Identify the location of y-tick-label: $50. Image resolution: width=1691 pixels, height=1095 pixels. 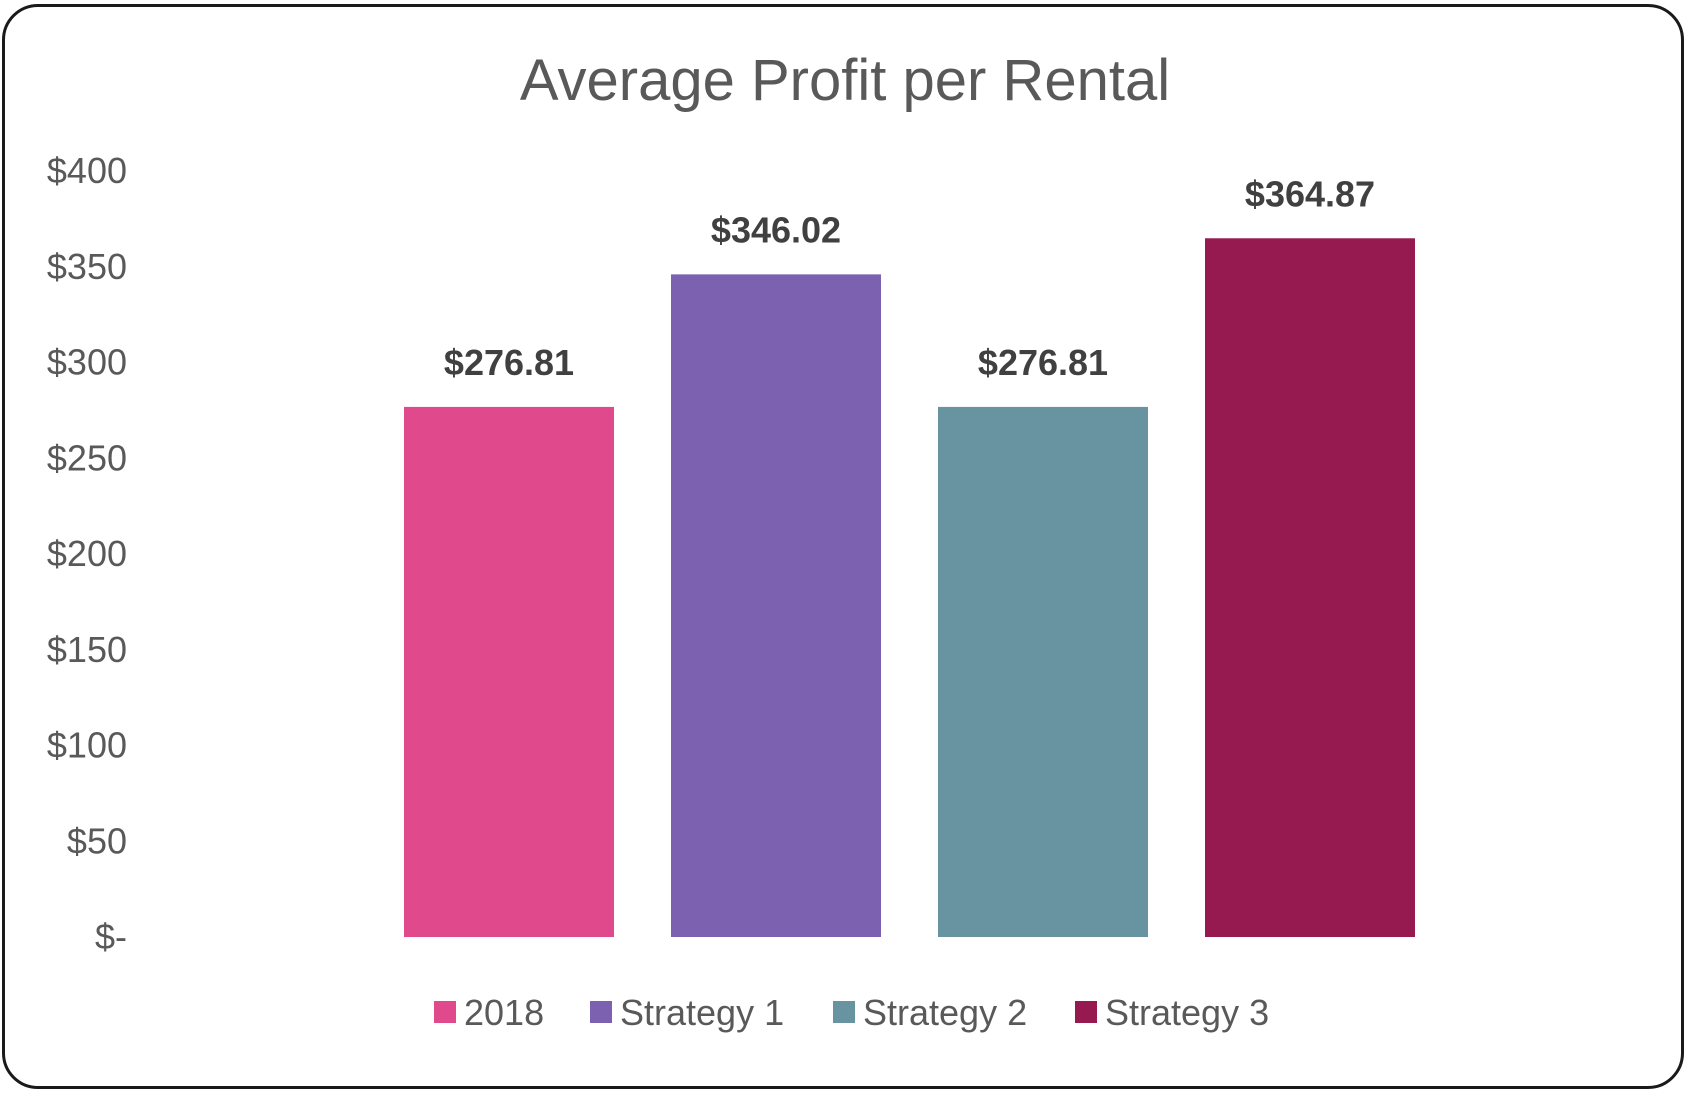
(97, 840).